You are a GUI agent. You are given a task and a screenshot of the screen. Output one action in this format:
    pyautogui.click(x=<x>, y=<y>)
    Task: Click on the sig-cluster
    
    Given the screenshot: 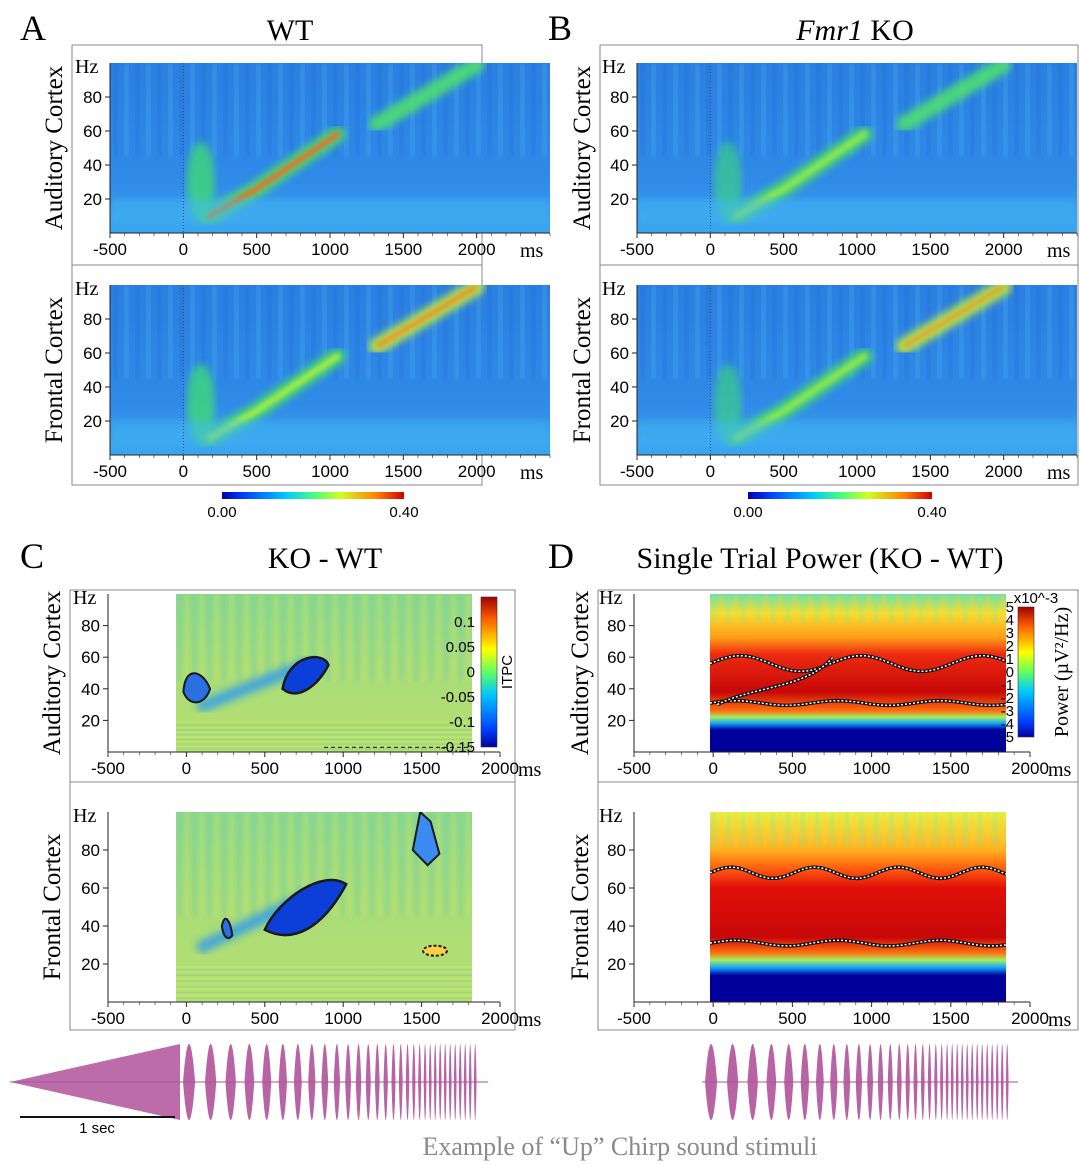 What is the action you would take?
    pyautogui.click(x=305, y=675)
    